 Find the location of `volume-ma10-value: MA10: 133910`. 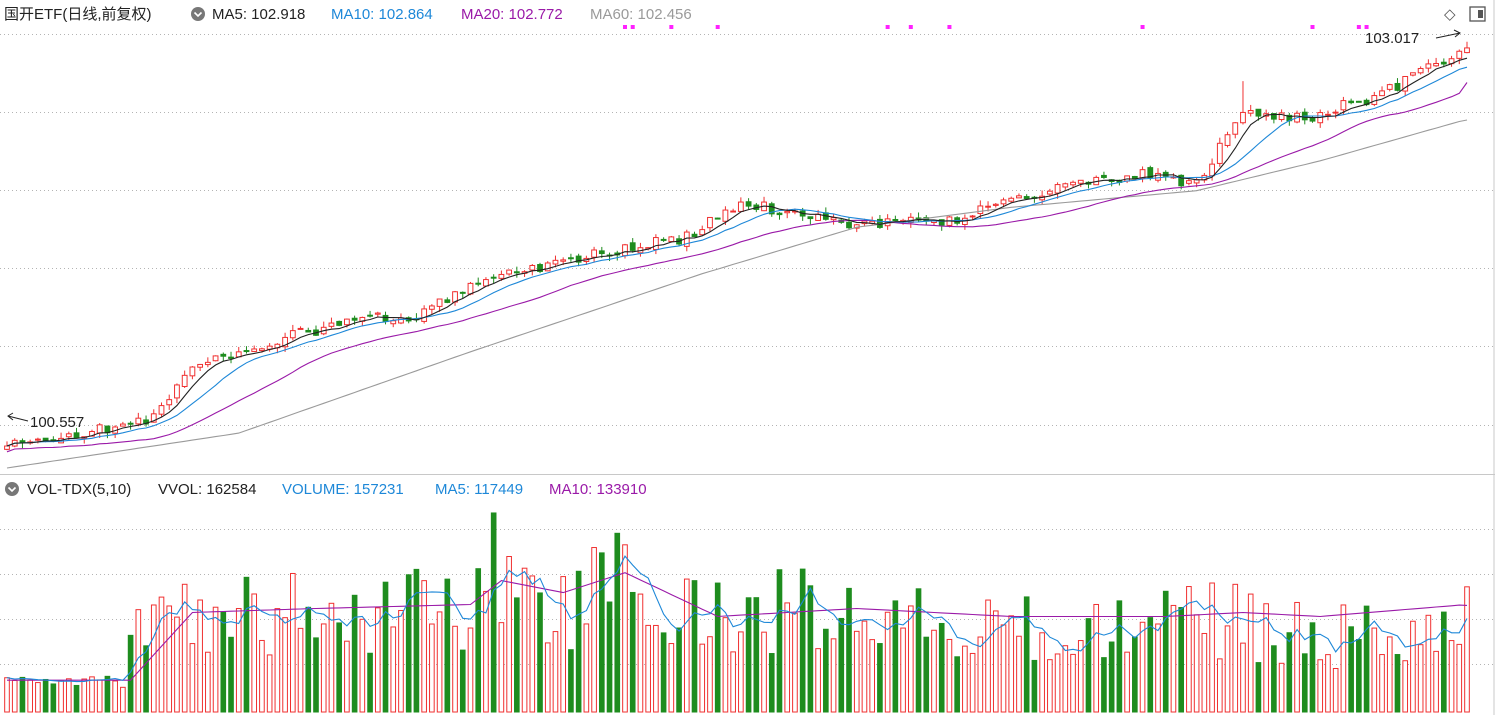

volume-ma10-value: MA10: 133910 is located at coordinates (598, 489).